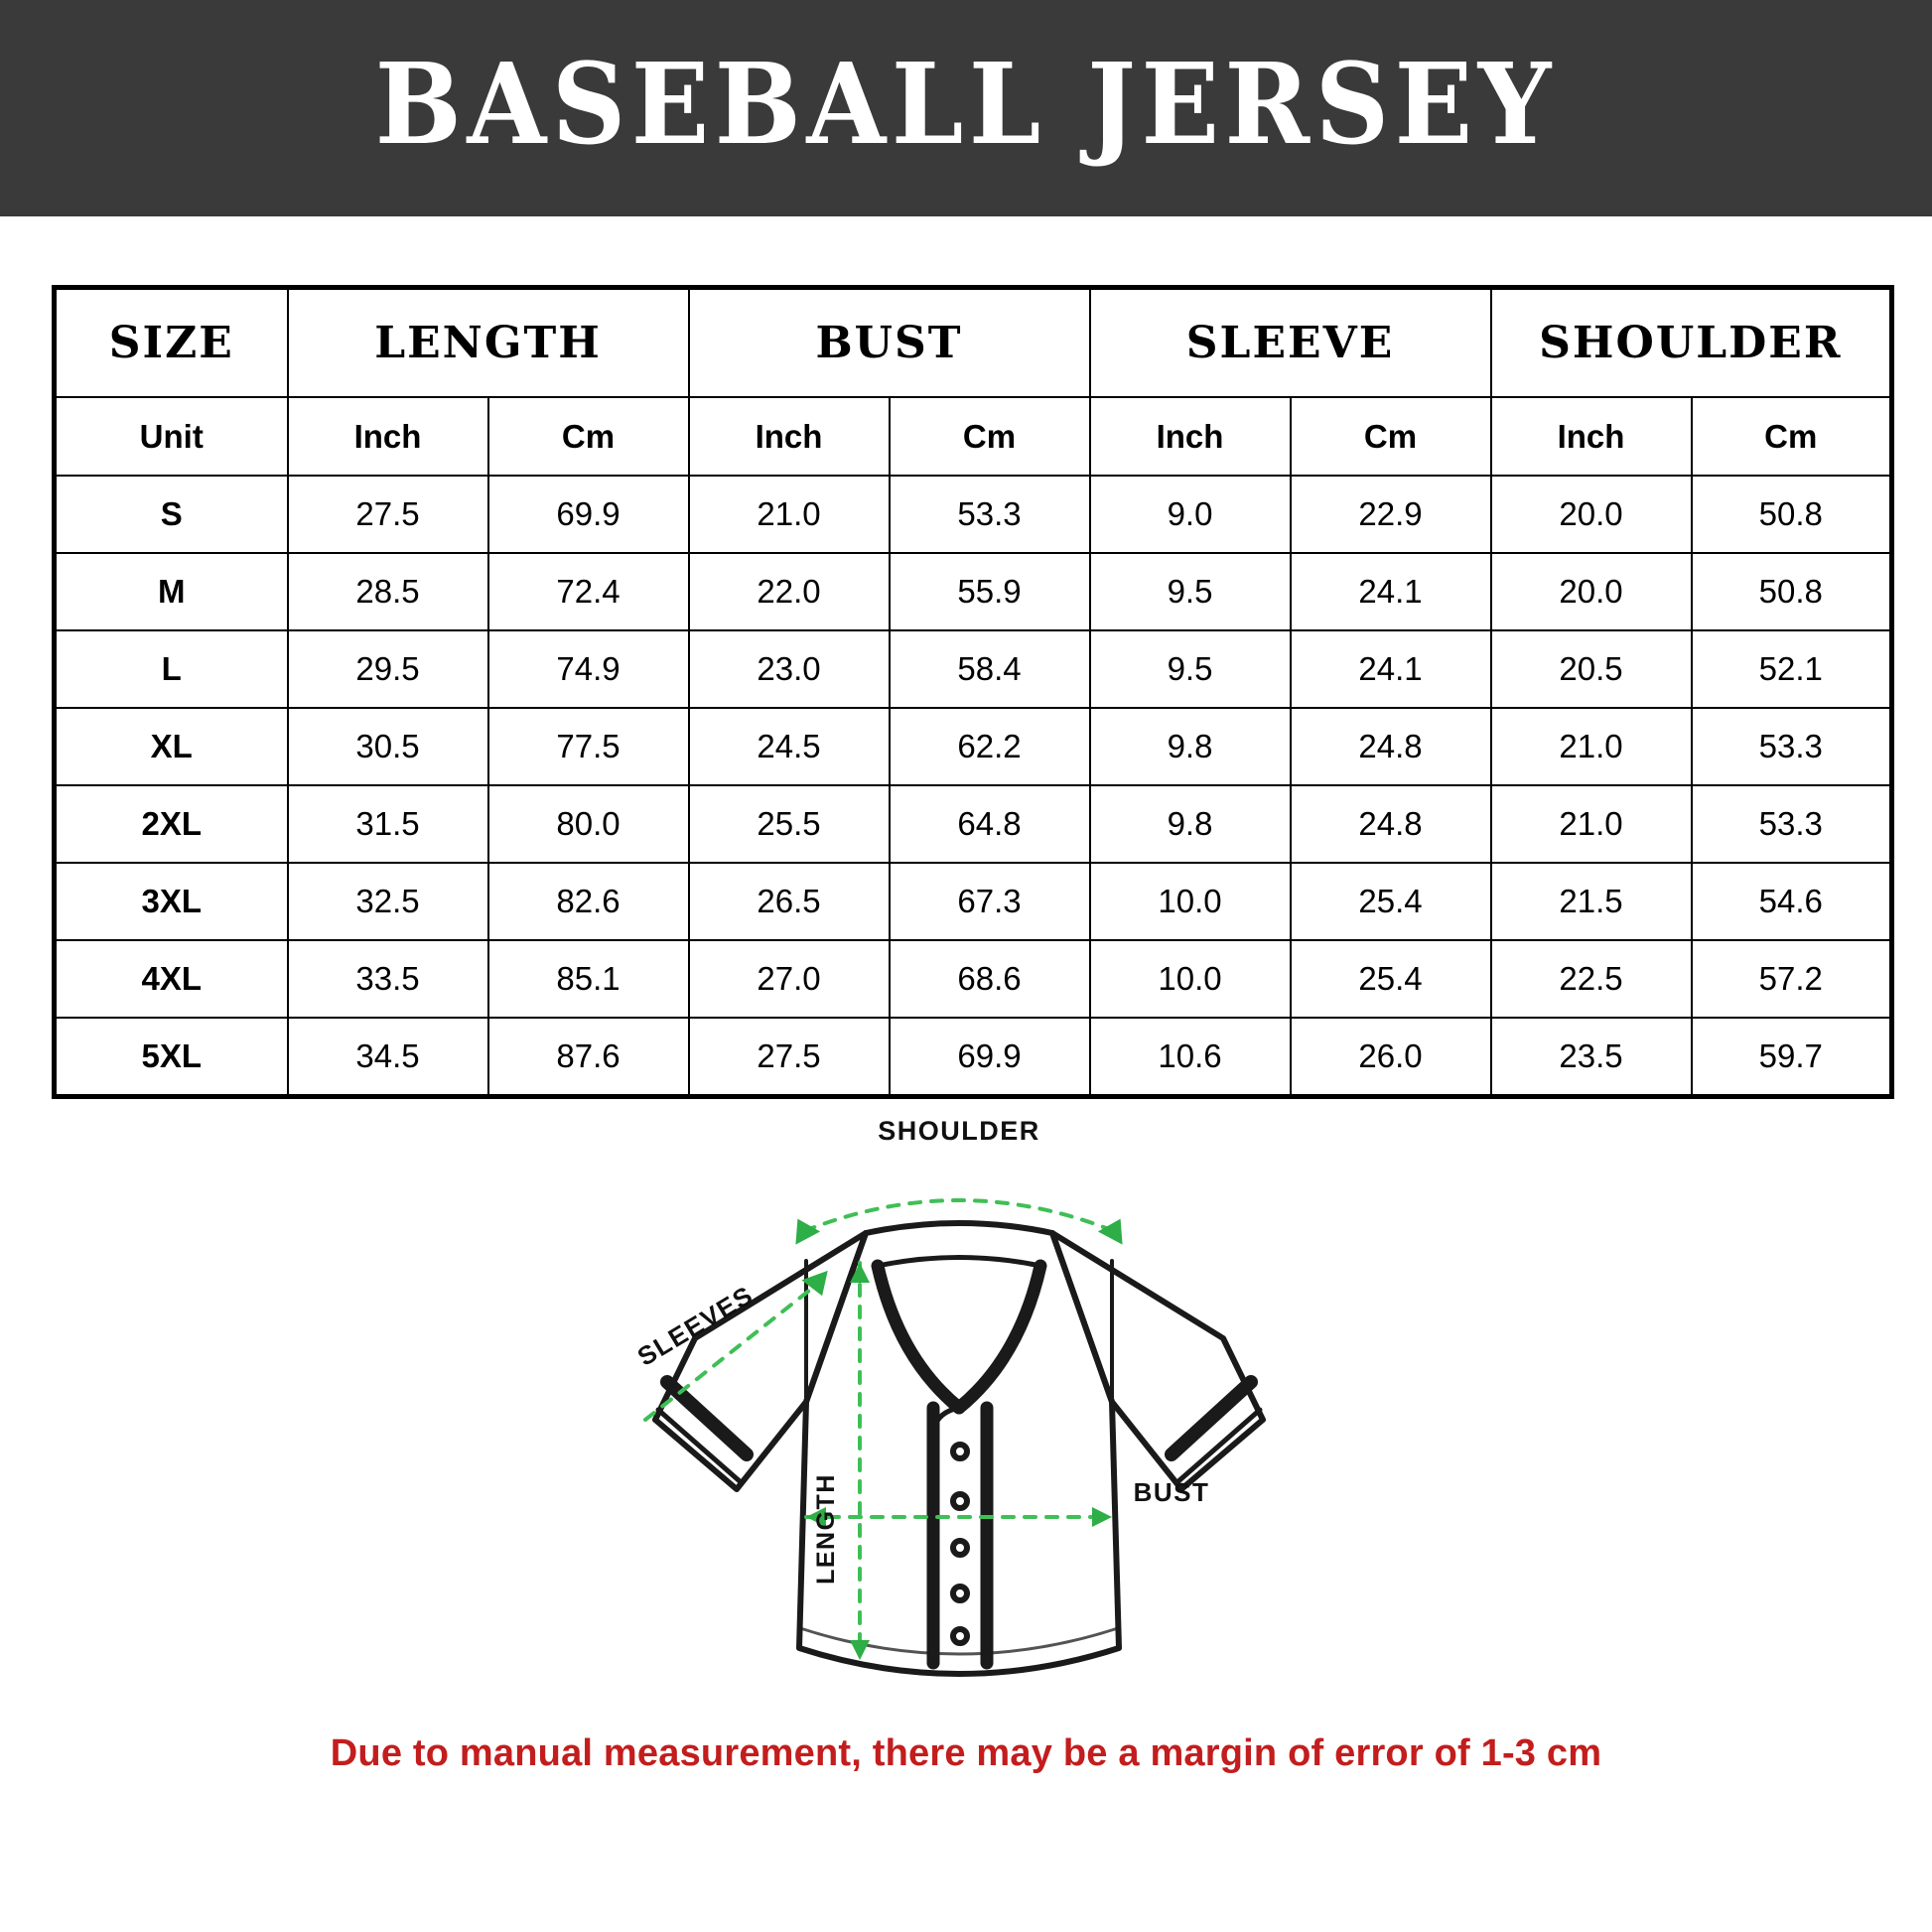 The image size is (1932, 1932). I want to click on table-row: M 28.5 72.4 22.0 55.9 9.5 24.1 20.0 50.8, so click(973, 591).